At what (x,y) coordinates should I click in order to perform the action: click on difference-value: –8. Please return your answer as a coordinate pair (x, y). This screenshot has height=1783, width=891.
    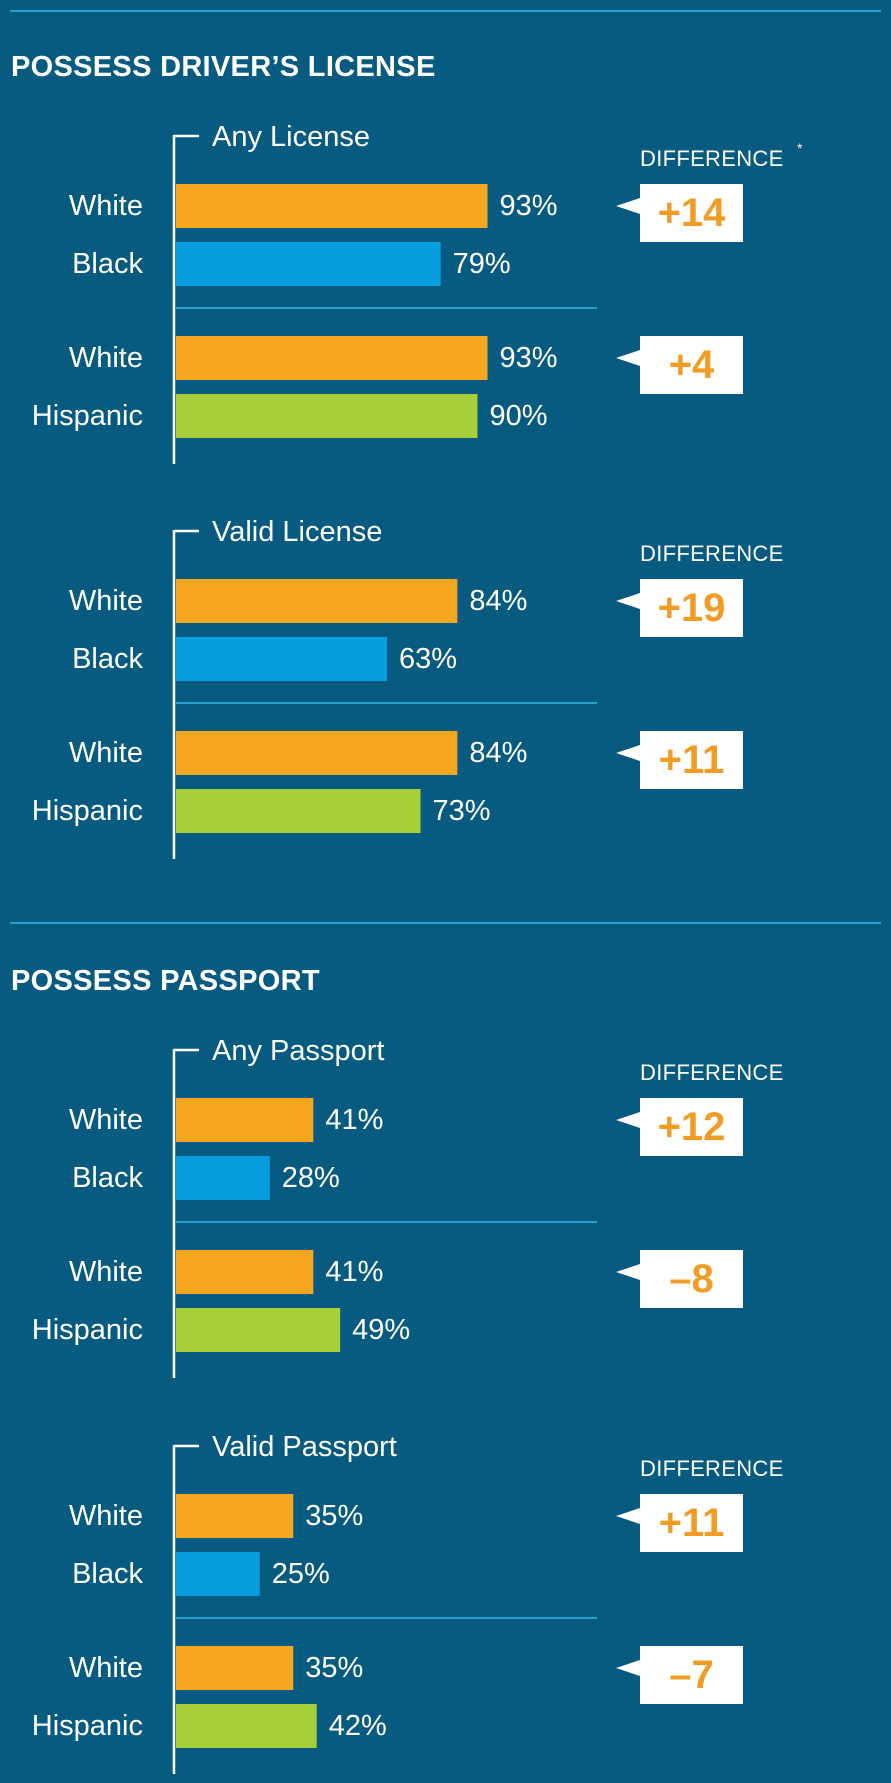
    Looking at the image, I should click on (691, 1279).